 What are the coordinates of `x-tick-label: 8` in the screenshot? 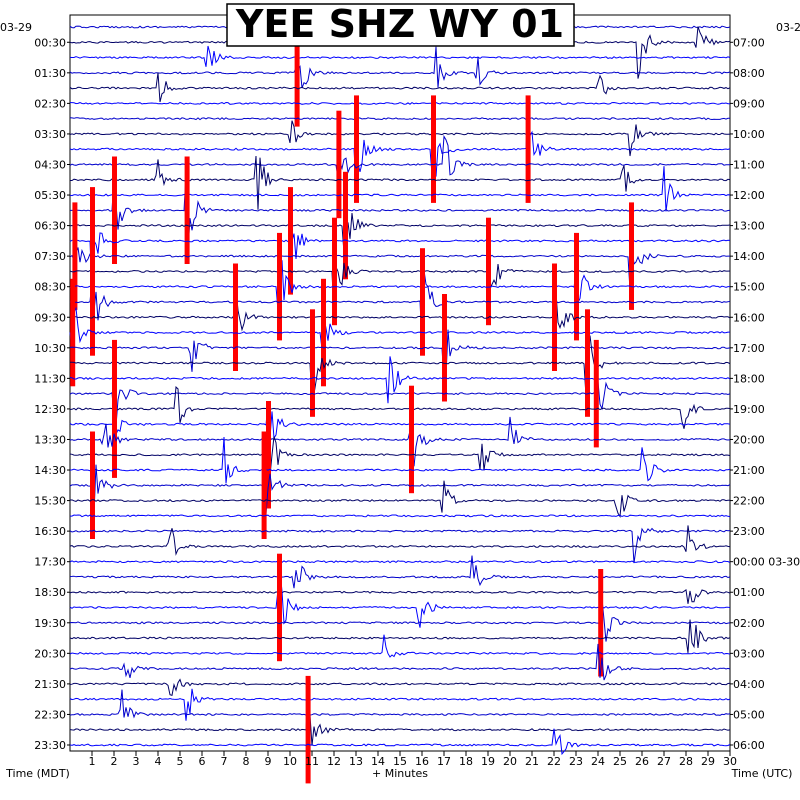 It's located at (246, 761).